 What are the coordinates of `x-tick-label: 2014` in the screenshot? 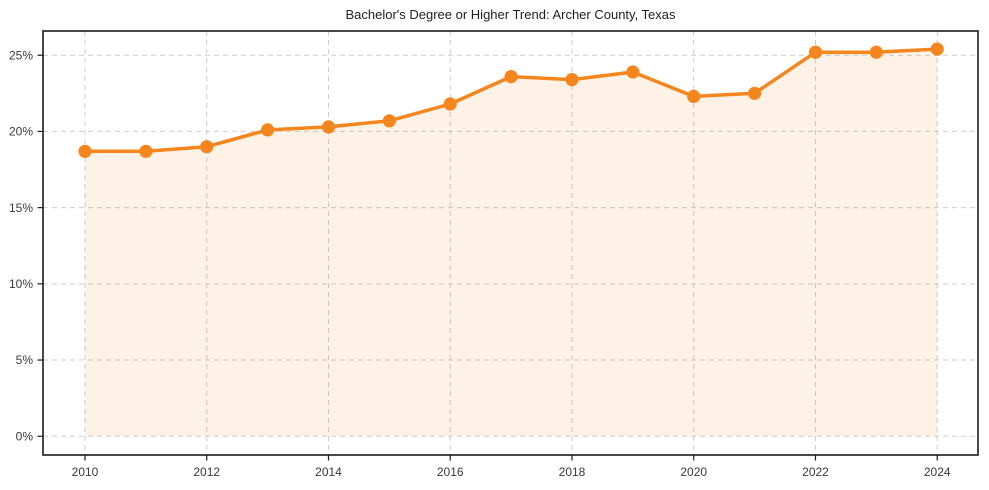 It's located at (328, 472).